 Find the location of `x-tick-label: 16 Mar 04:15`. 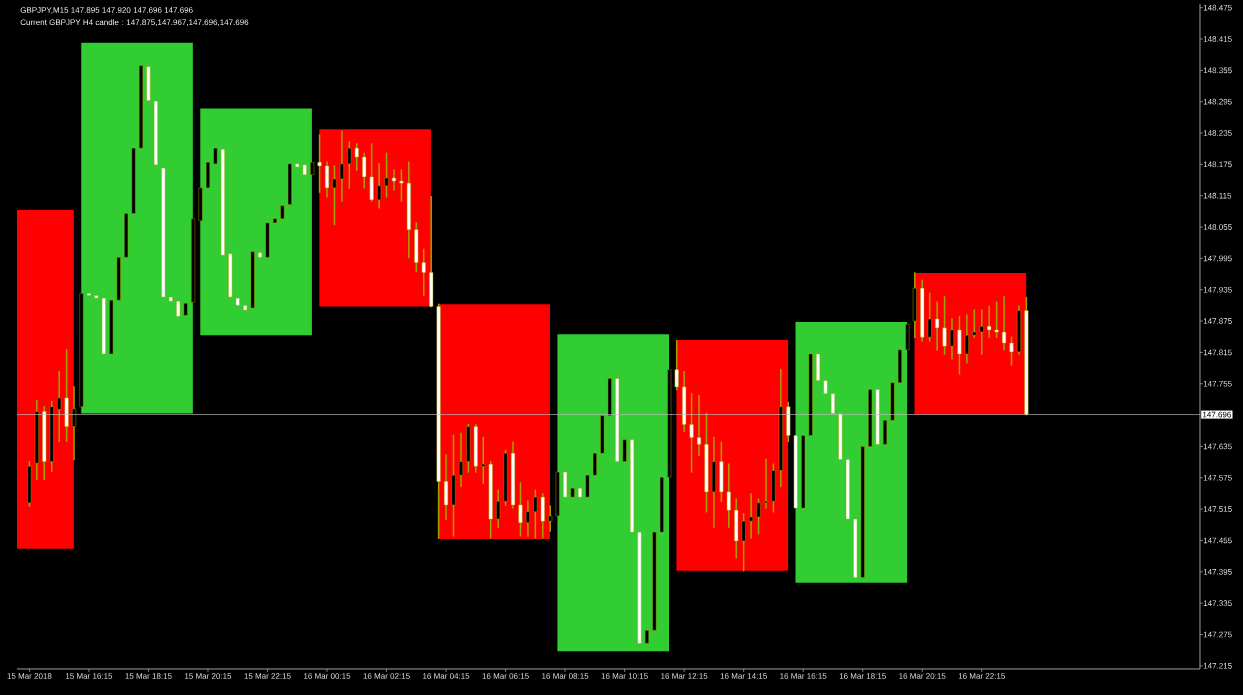

x-tick-label: 16 Mar 04:15 is located at coordinates (446, 676).